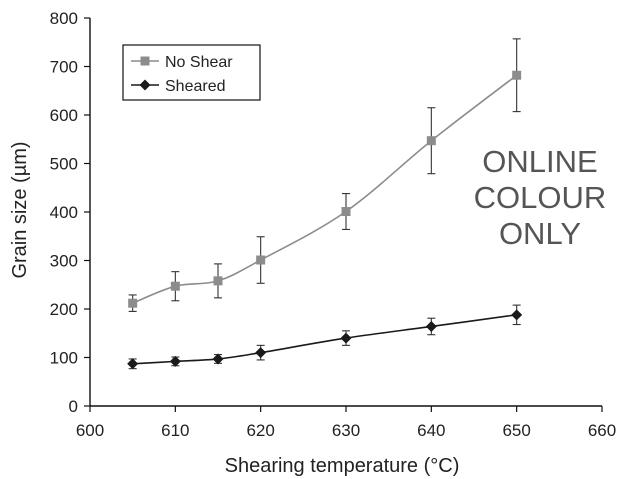  Describe the element at coordinates (145, 61) in the screenshot. I see `legend-marker-no-shear` at that location.